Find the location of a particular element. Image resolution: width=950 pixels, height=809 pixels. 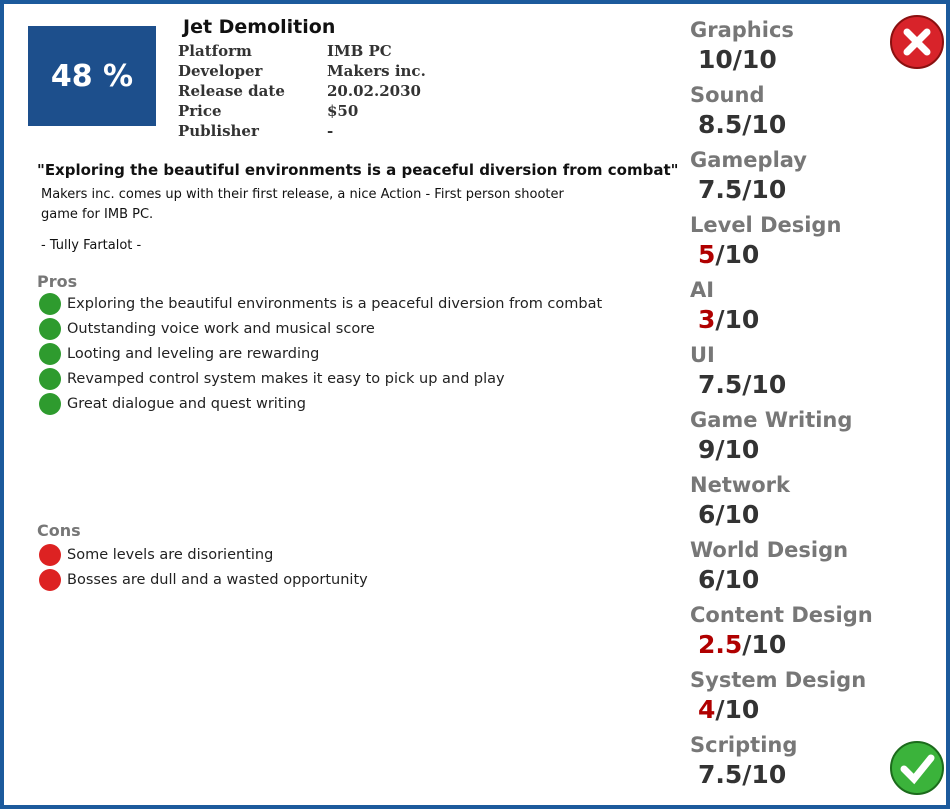

info-label: Developer is located at coordinates (220, 71).